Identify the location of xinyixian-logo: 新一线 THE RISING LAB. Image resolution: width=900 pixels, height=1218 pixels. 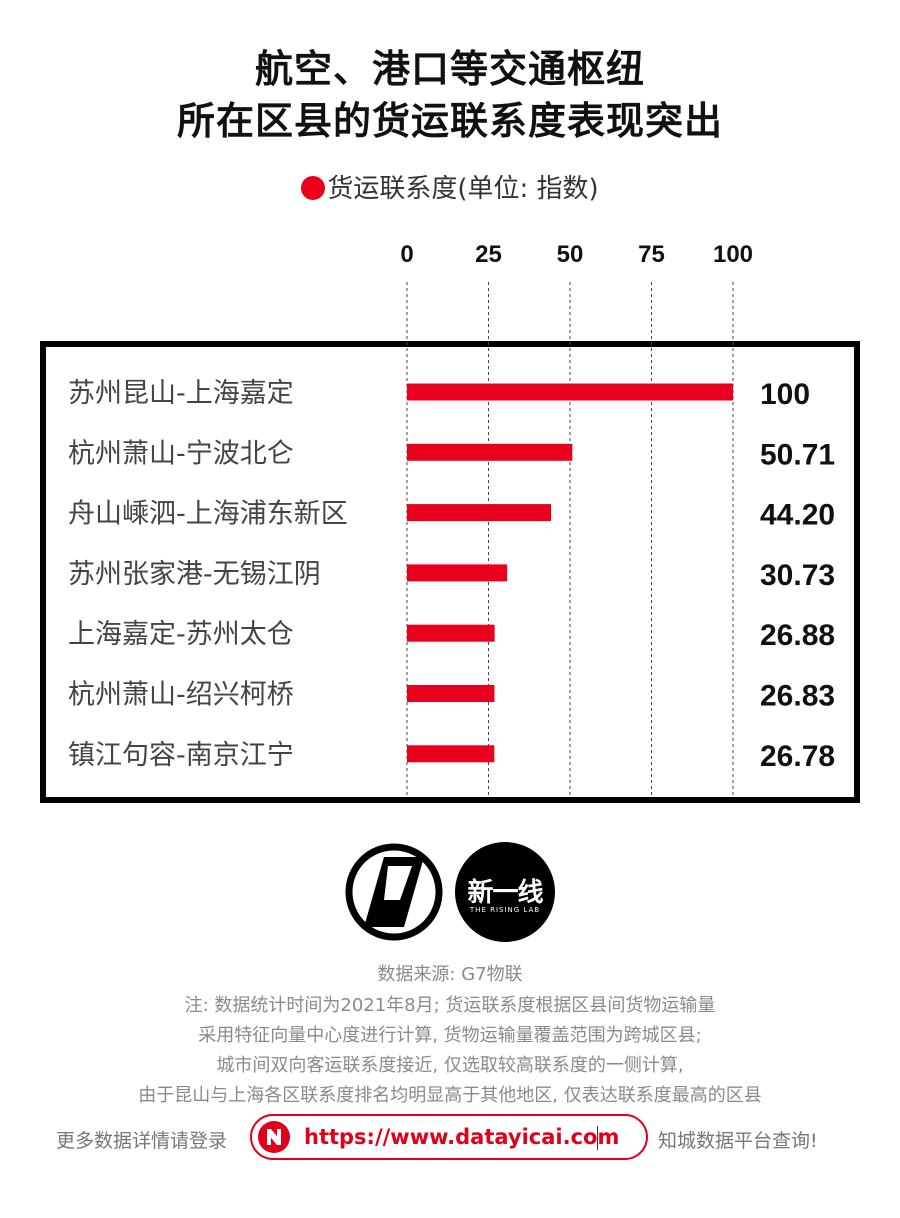
(505, 892).